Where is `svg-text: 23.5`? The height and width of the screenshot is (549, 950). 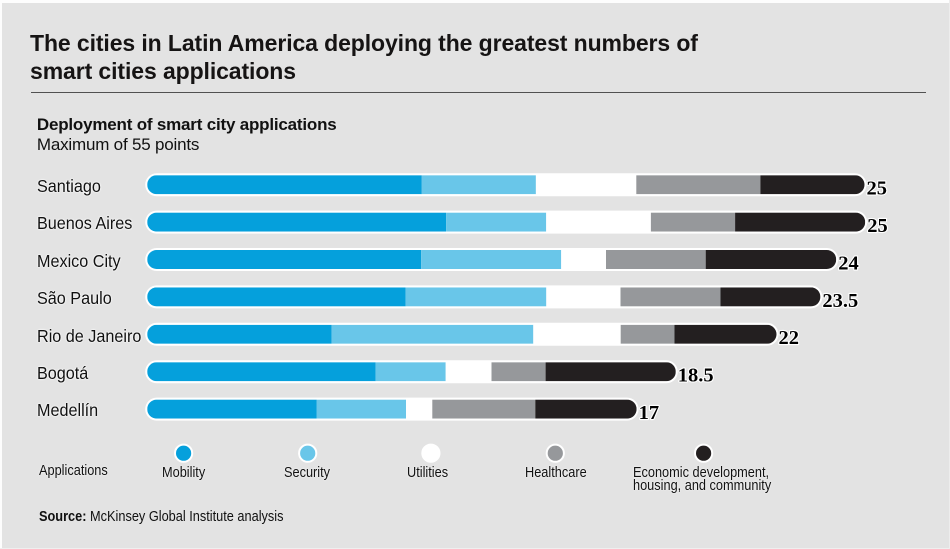 svg-text: 23.5 is located at coordinates (840, 301).